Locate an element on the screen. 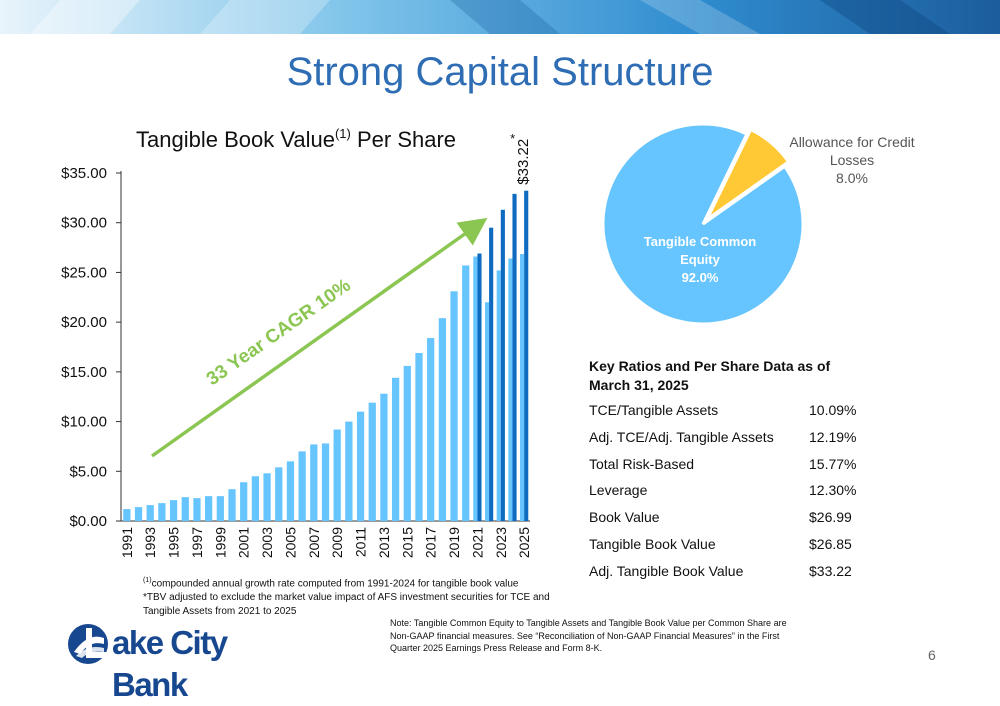 Image resolution: width=1000 pixels, height=706 pixels. bar-tbv-1994 is located at coordinates (162, 512).